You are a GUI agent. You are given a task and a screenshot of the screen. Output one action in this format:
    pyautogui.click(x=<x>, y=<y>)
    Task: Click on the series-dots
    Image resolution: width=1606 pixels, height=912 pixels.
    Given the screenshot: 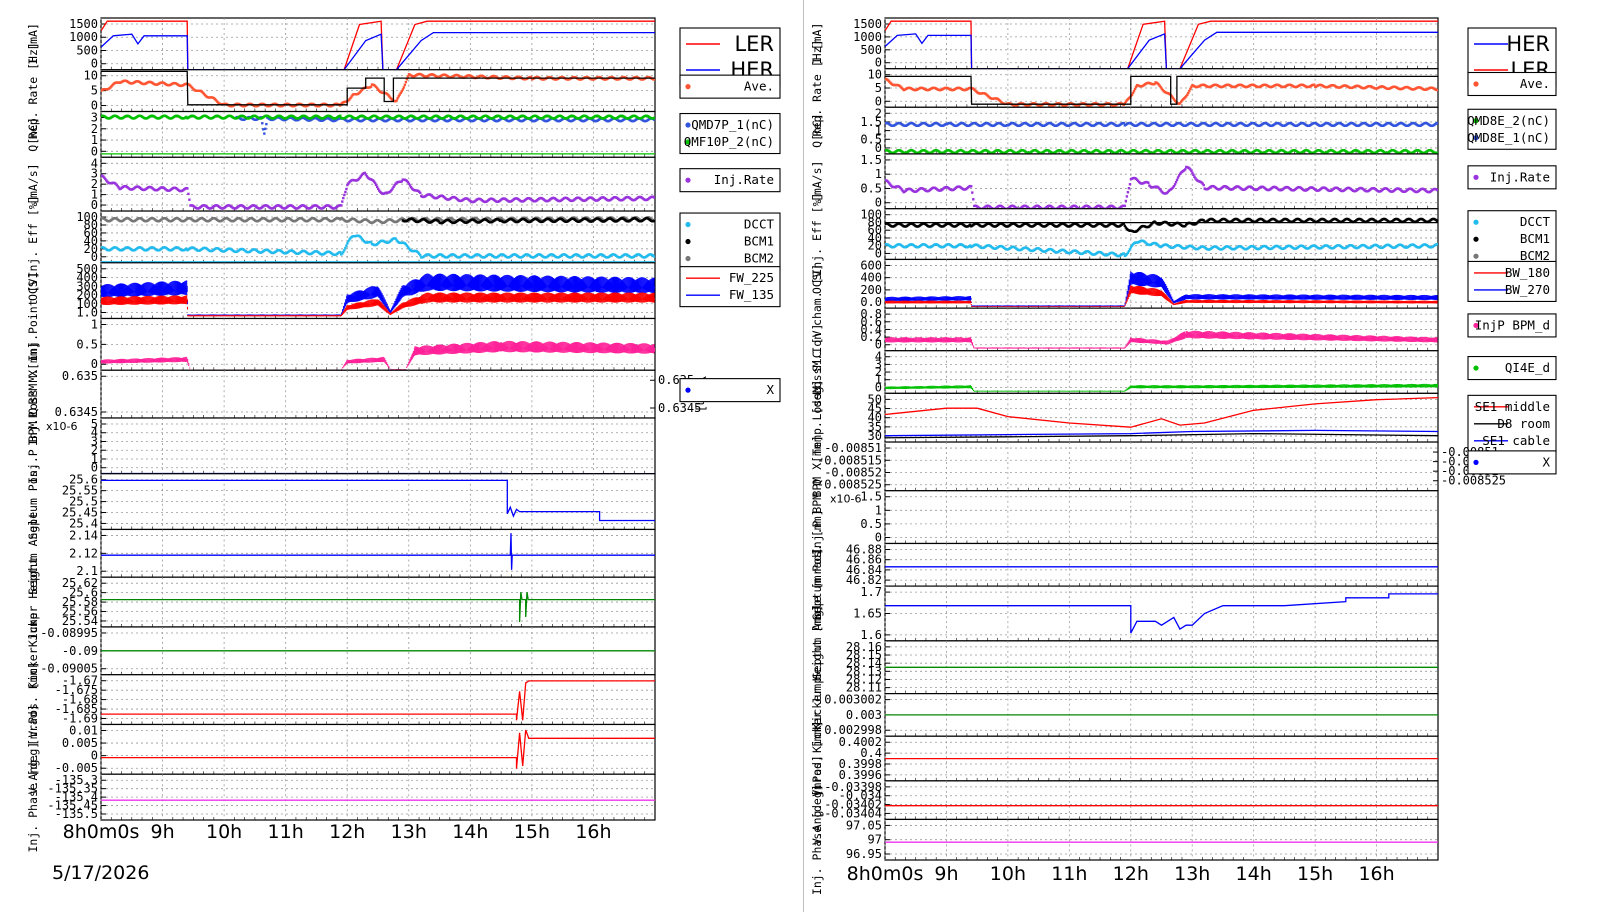 What is the action you would take?
    pyautogui.click(x=378, y=117)
    